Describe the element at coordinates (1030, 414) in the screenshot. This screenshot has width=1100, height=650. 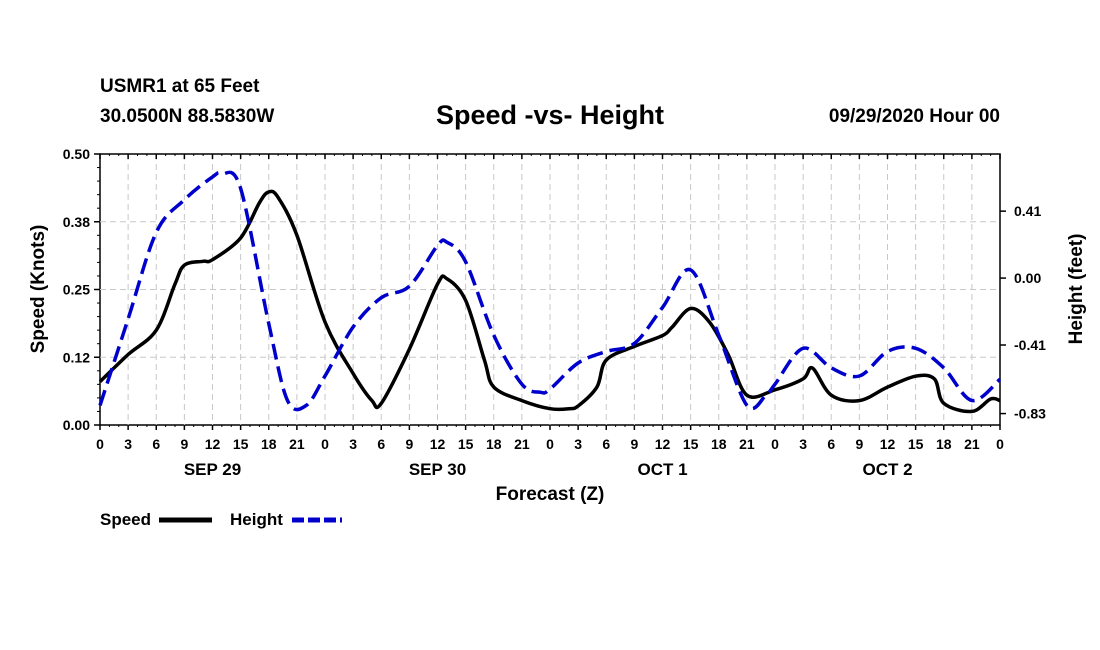
I see `y2-tick-label: -0.83` at that location.